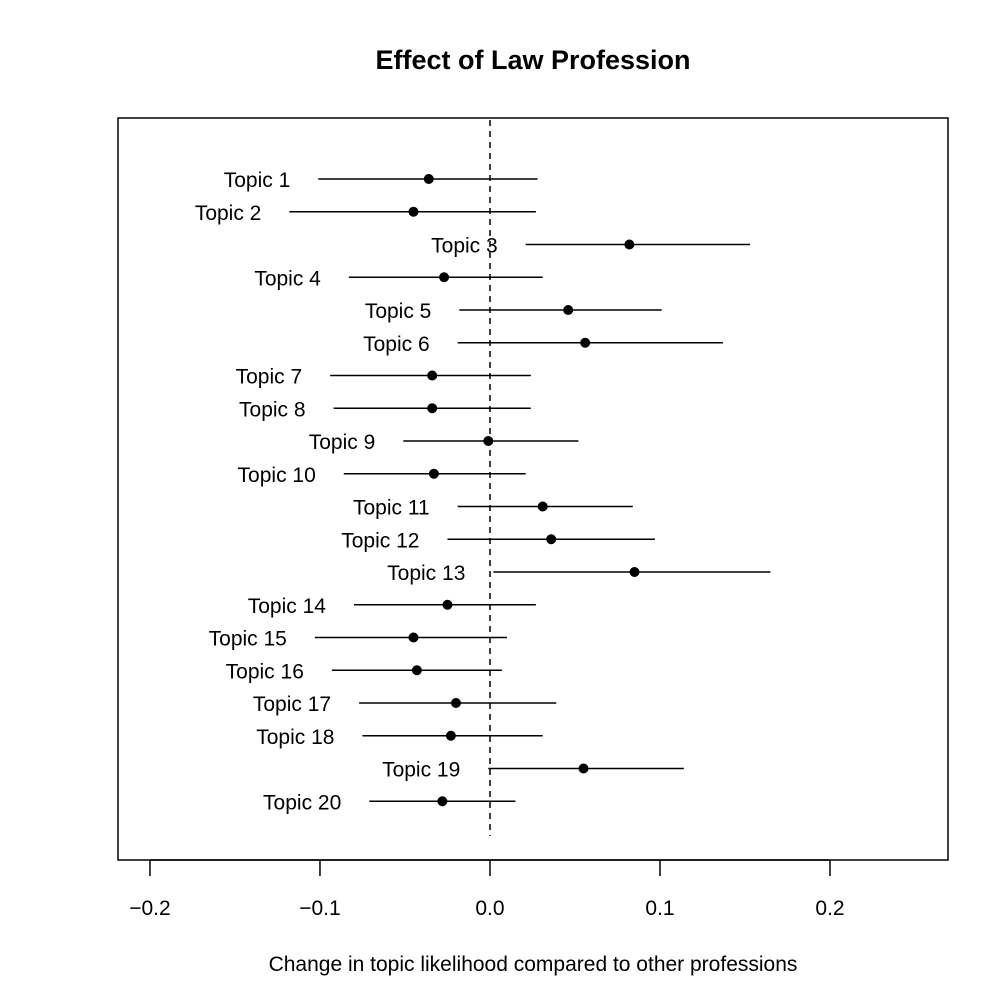 The height and width of the screenshot is (1008, 1008). Describe the element at coordinates (364, 671) in the screenshot. I see `topic-row: Topic 16` at that location.